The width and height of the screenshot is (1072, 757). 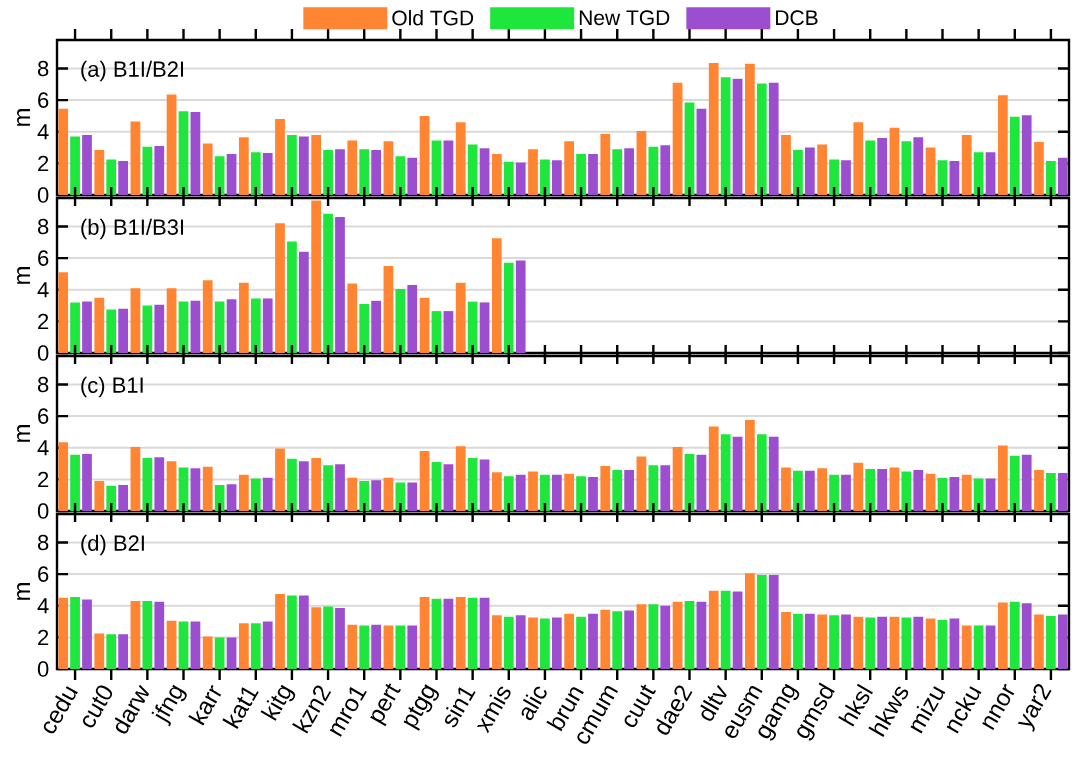 I want to click on x-tick-label: dltv, so click(x=713, y=702).